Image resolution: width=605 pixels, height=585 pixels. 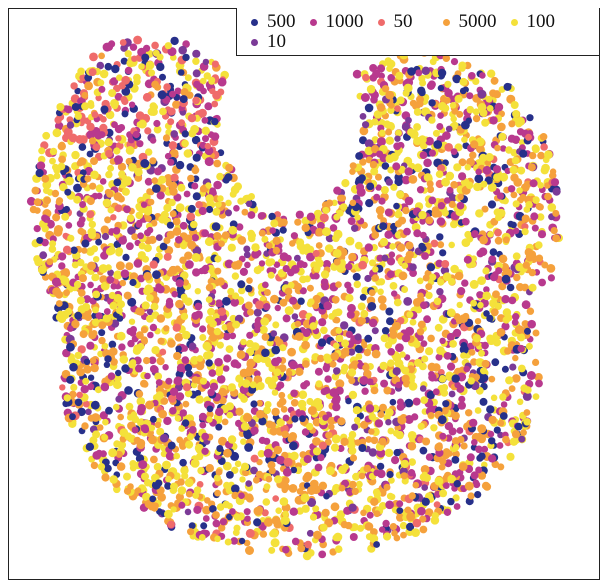 What do you see at coordinates (425, 42) in the screenshot?
I see `legend-row-2: 10` at bounding box center [425, 42].